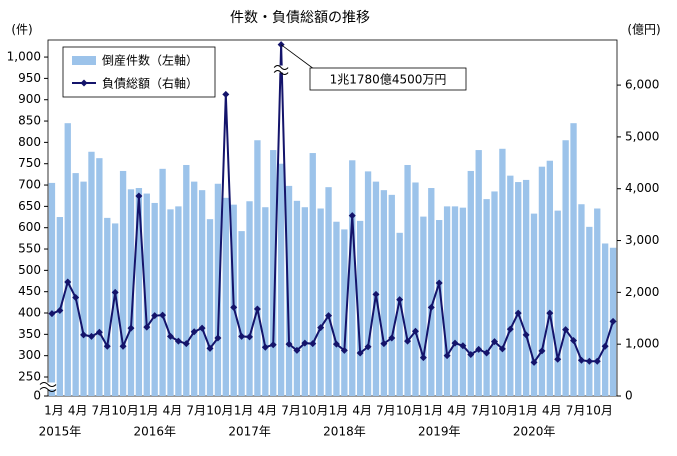  What do you see at coordinates (150, 83) in the screenshot?
I see `legend-label: 負債総額（右軸）` at bounding box center [150, 83].